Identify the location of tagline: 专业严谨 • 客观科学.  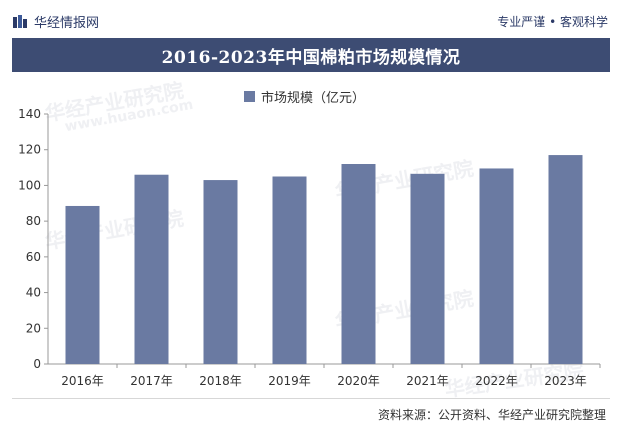
(552, 22).